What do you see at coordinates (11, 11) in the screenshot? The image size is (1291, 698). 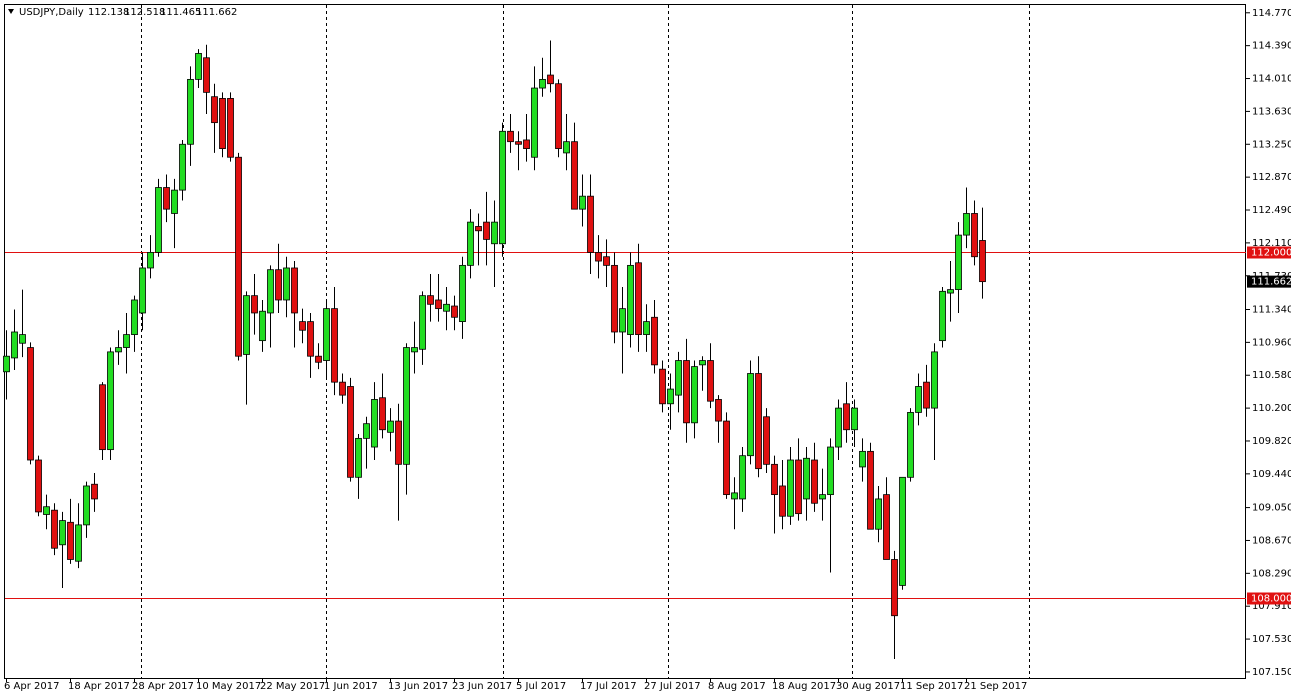 I see `menu-triangle` at bounding box center [11, 11].